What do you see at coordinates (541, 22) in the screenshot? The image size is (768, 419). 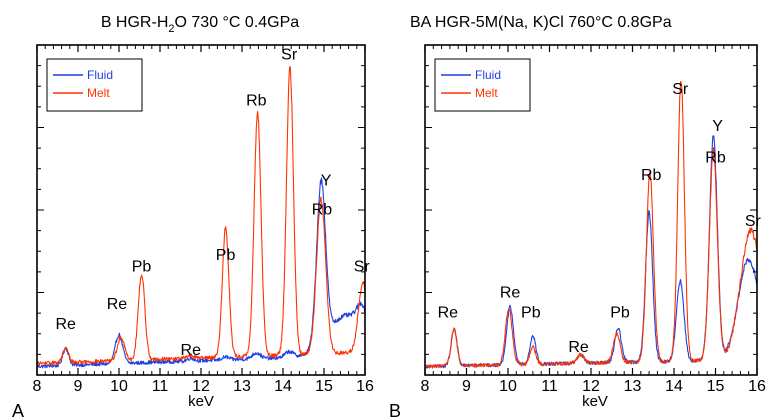 I see `panel-b-title: BA HGR-5M(Na, K)Cl 760°C 0.8GPa` at bounding box center [541, 22].